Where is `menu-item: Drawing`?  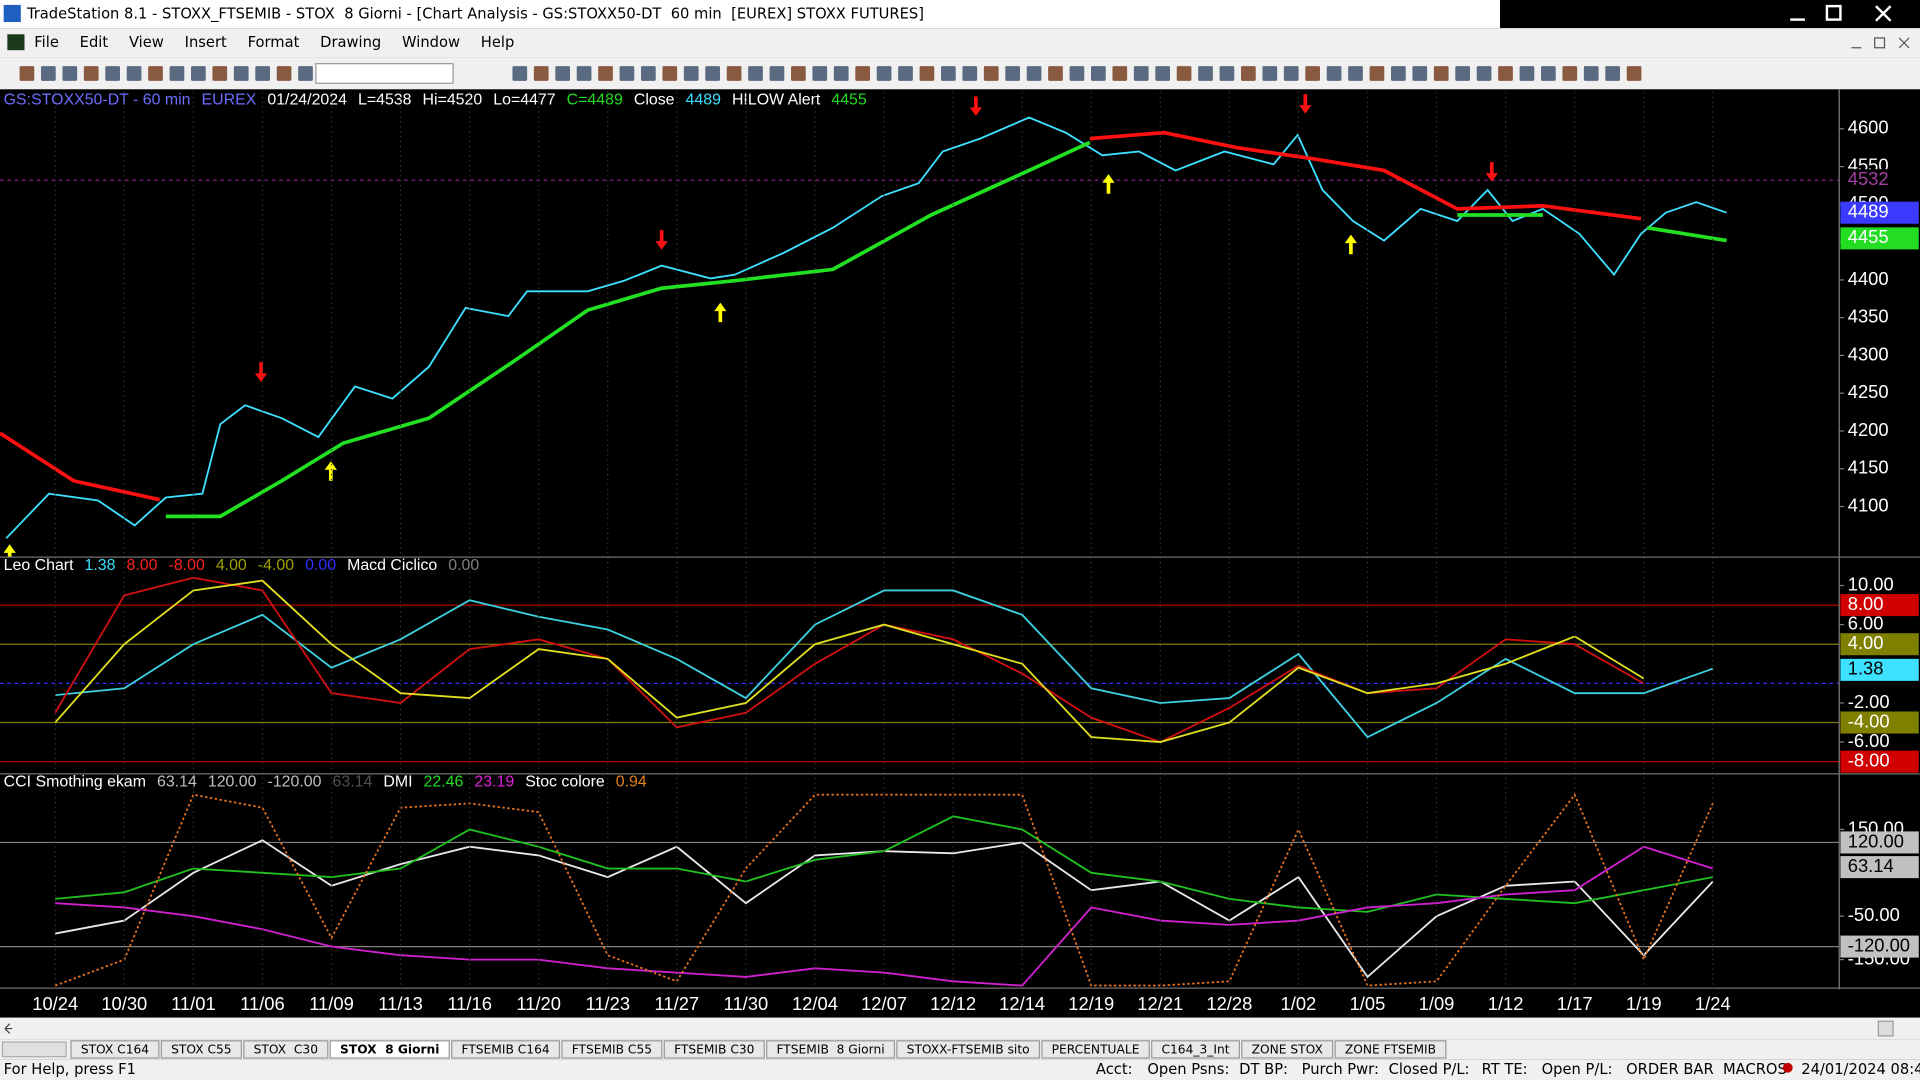 menu-item: Drawing is located at coordinates (350, 42).